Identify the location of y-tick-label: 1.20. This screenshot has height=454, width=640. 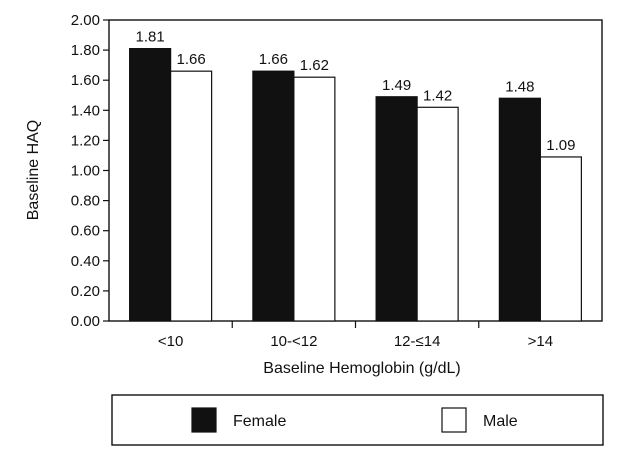
(85, 140).